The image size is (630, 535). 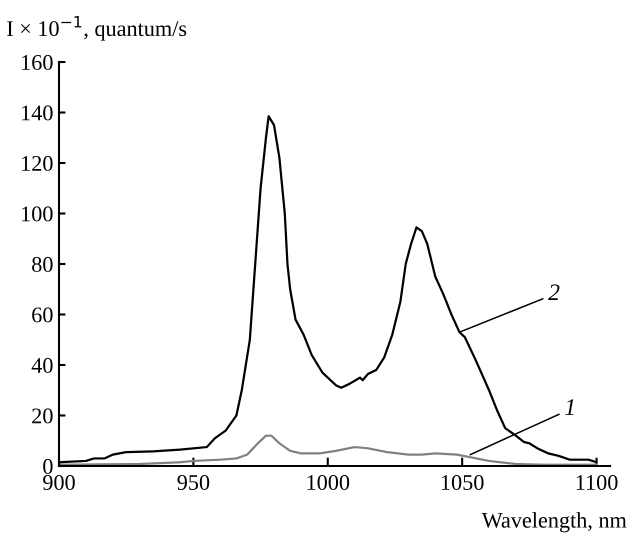 What do you see at coordinates (37, 214) in the screenshot?
I see `y-tick-label: 100` at bounding box center [37, 214].